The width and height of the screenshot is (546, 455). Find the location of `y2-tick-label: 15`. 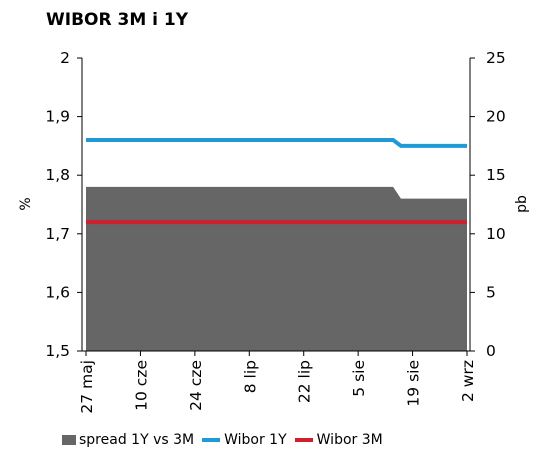

y2-tick-label: 15 is located at coordinates (496, 175).